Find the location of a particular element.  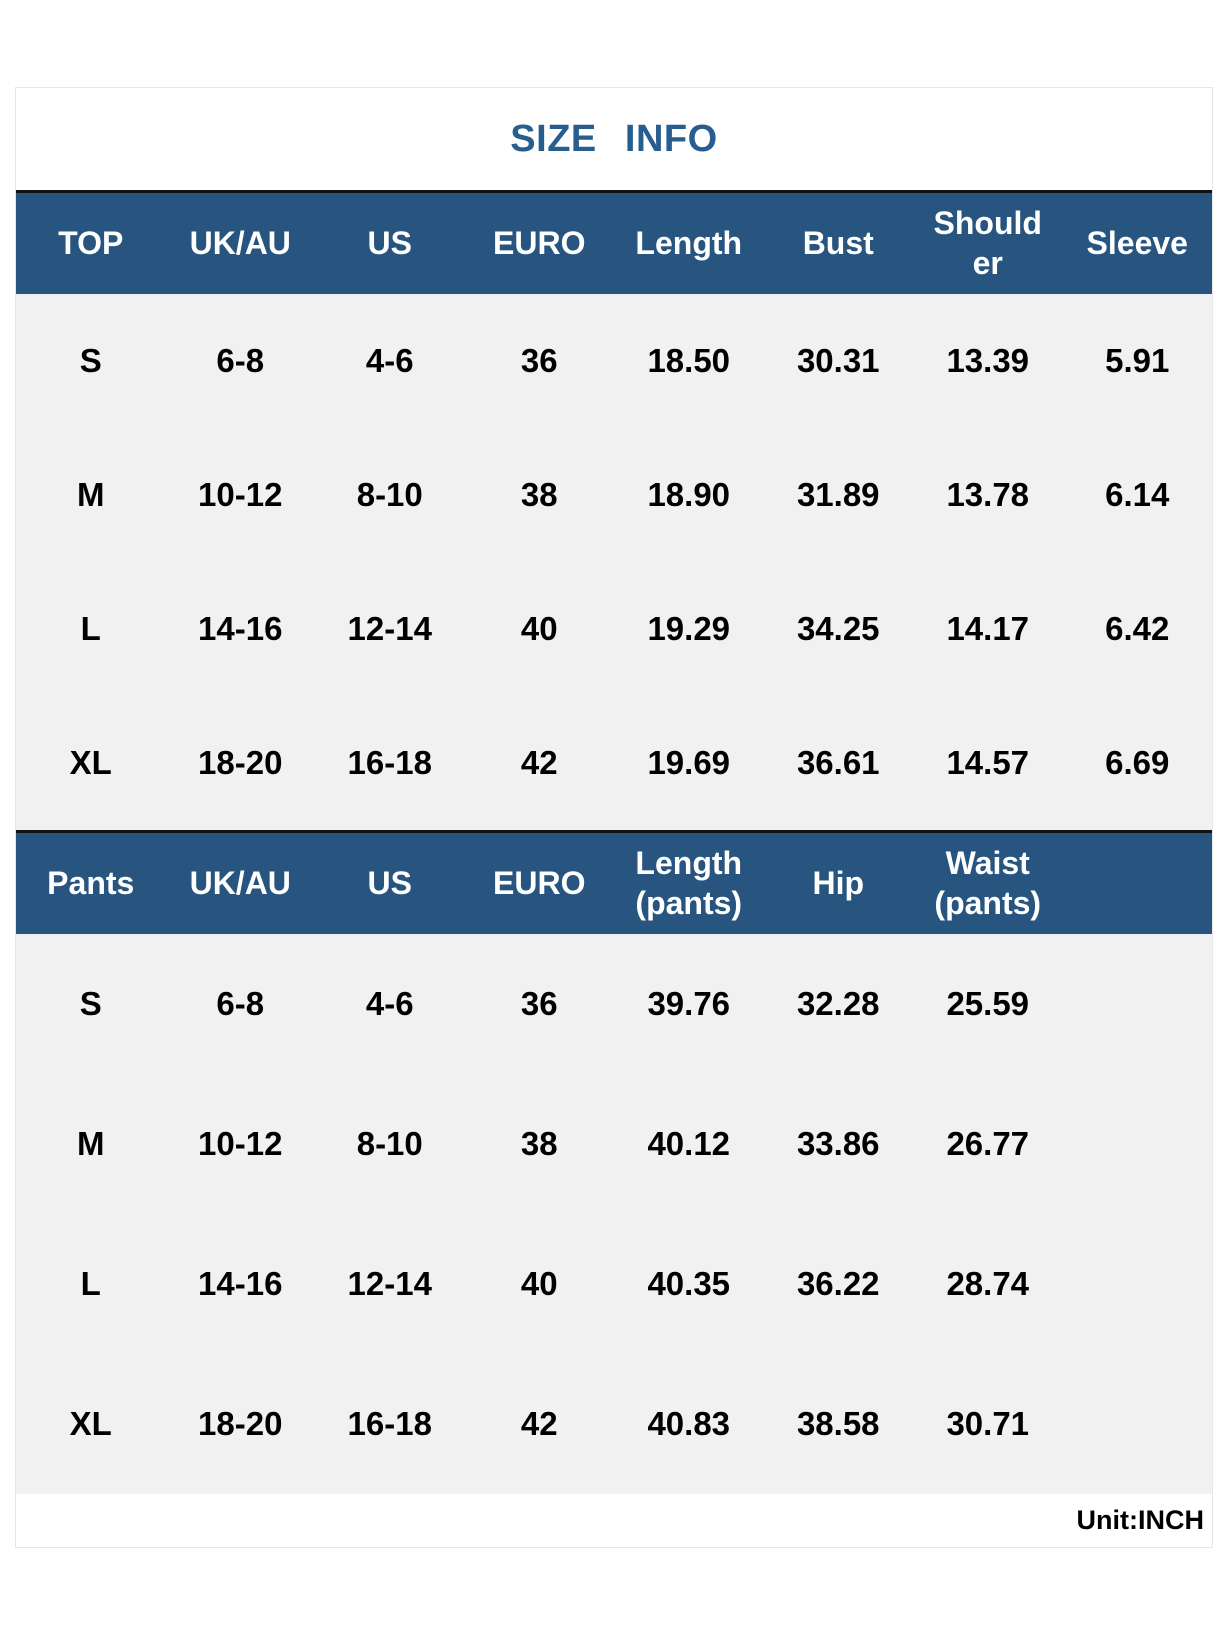

table-cell: 31.89 is located at coordinates (838, 494).